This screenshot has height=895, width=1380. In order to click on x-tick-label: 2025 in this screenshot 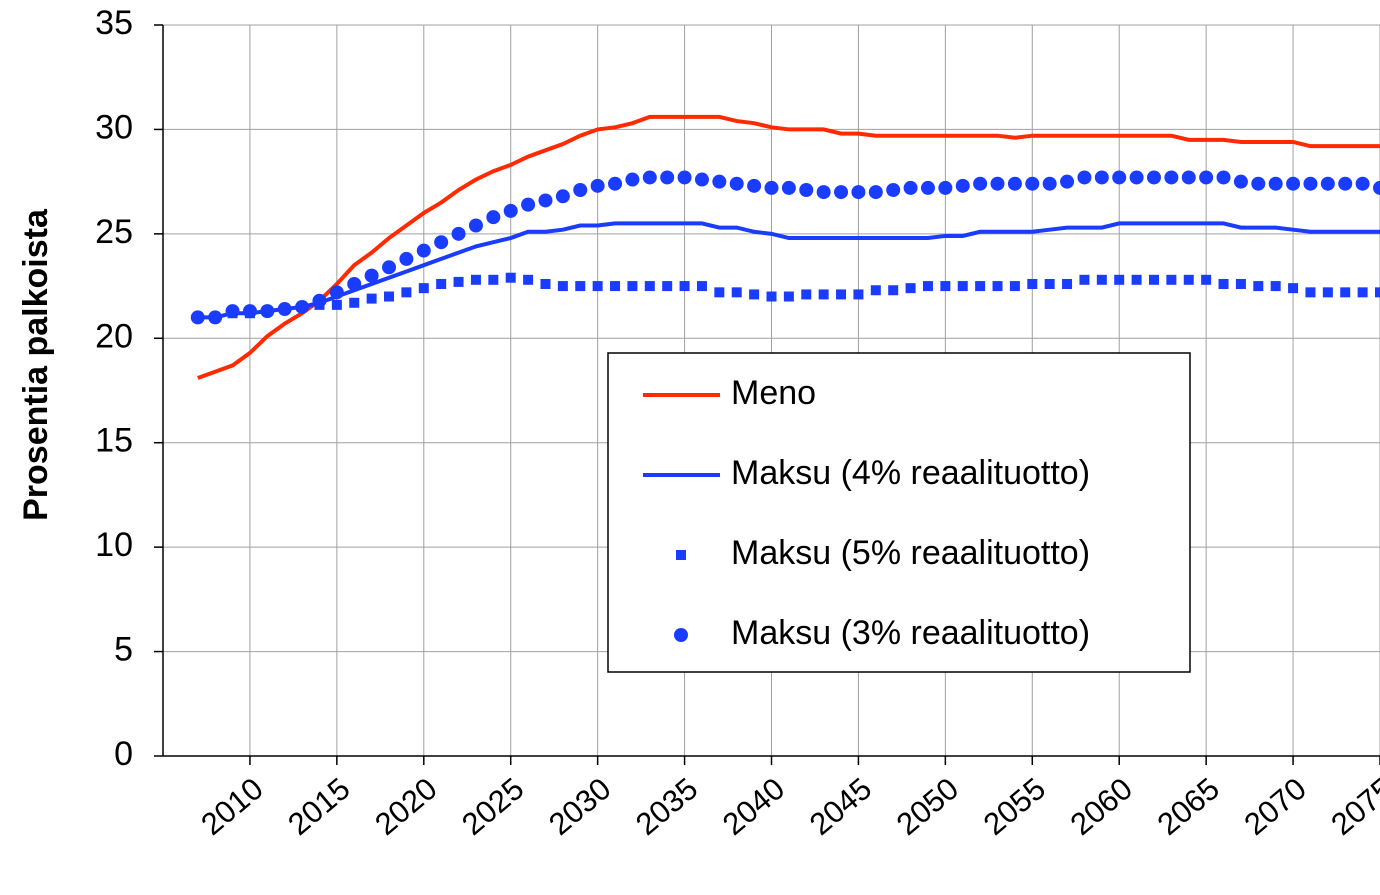, I will do `click(492, 806)`.